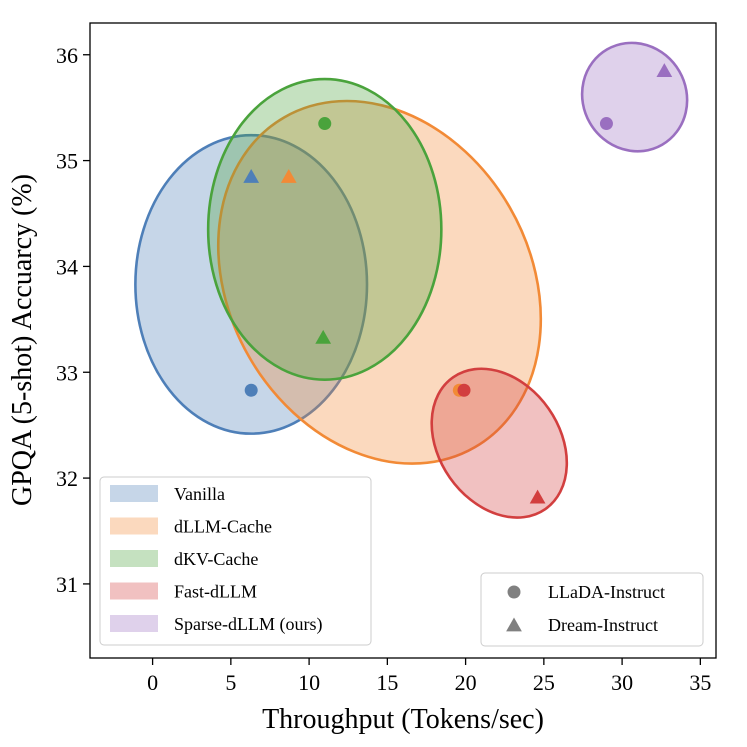  What do you see at coordinates (664, 70) in the screenshot?
I see `point-sparse-dllm-ours-dream` at bounding box center [664, 70].